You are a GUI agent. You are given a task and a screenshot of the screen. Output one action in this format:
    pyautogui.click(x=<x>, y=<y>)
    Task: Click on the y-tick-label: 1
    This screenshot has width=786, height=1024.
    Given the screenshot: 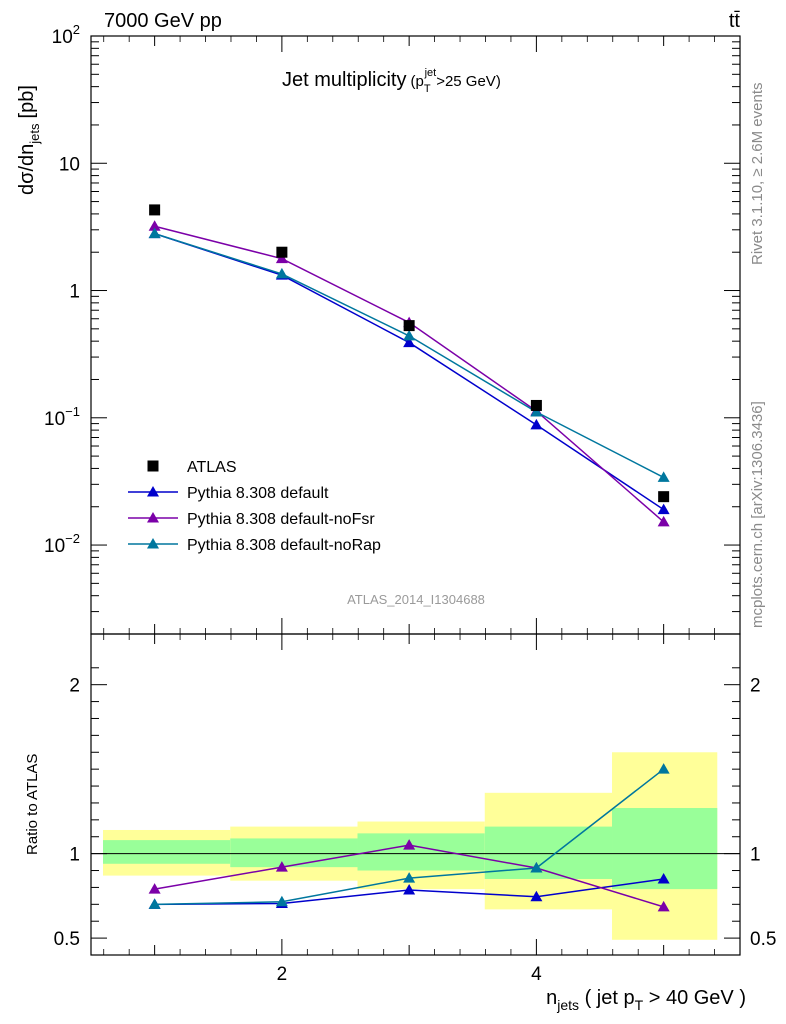 What is the action you would take?
    pyautogui.click(x=74, y=292)
    